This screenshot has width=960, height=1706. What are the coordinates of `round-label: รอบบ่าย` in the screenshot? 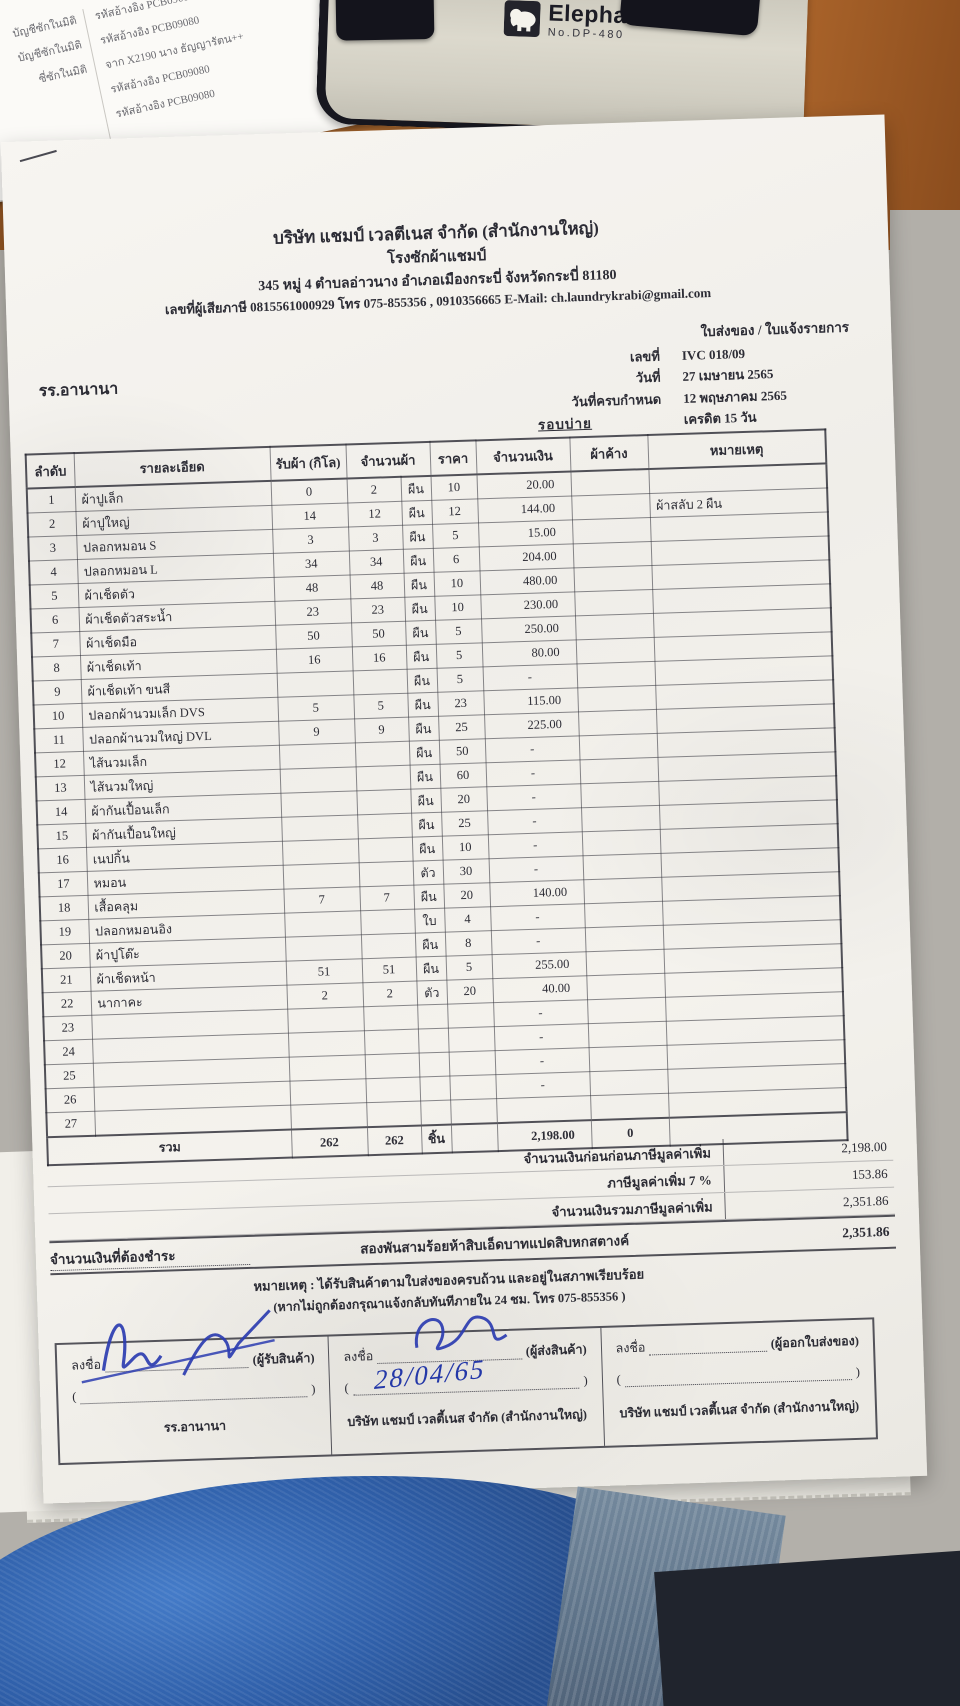 It's located at (565, 424).